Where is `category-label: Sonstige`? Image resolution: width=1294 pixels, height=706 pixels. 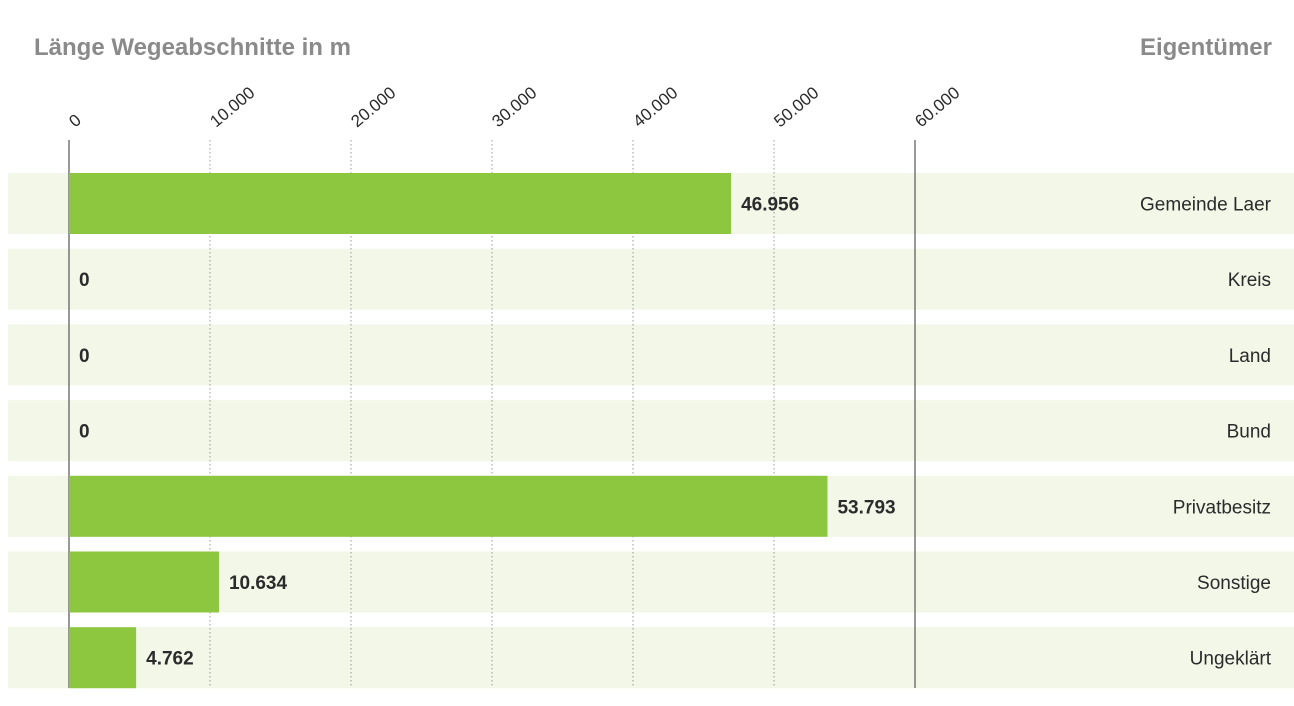 category-label: Sonstige is located at coordinates (1234, 583).